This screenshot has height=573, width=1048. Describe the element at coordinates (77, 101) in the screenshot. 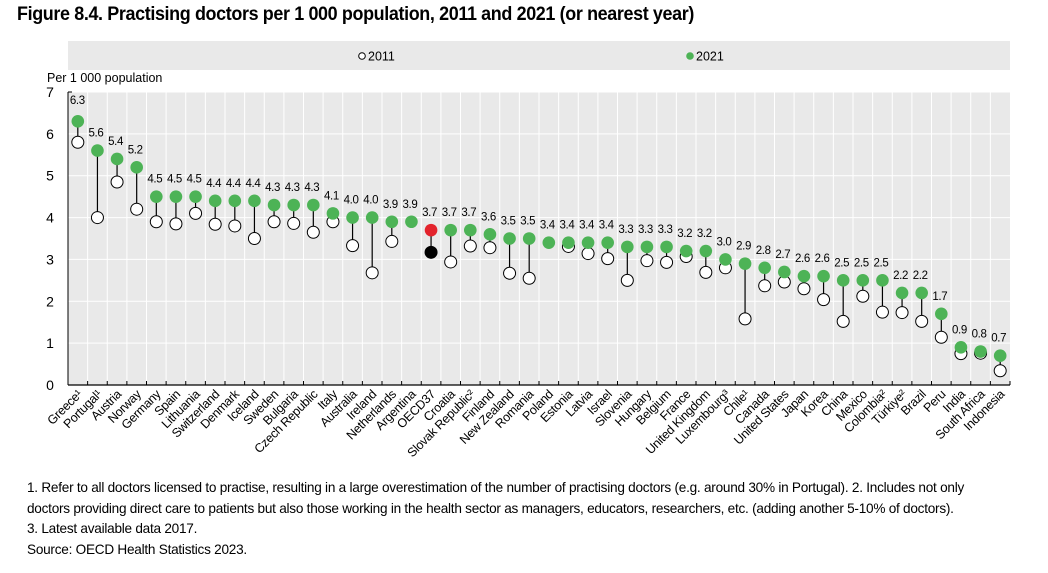

I see `data-label-2021: 6.3` at that location.